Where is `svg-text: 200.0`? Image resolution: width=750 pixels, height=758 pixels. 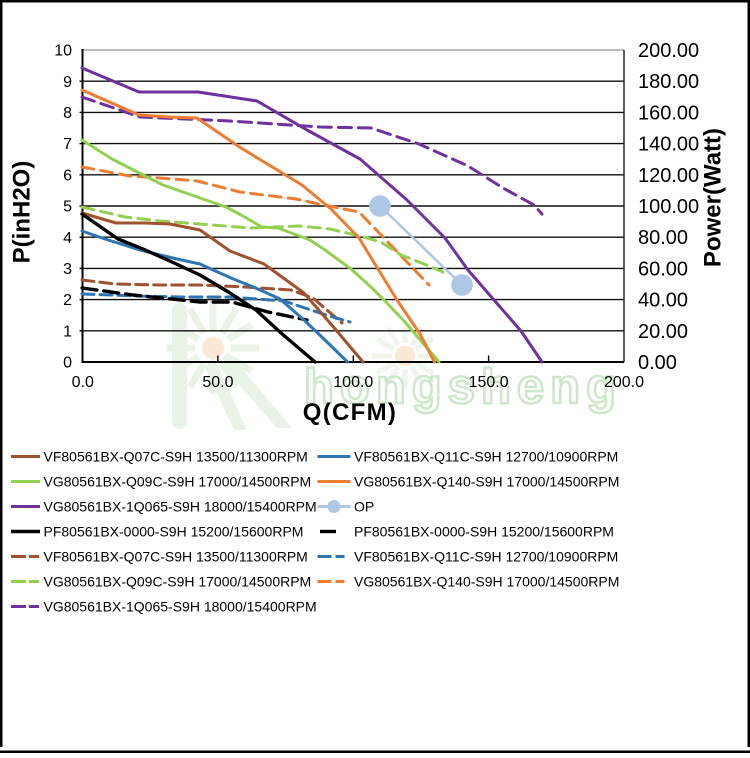
svg-text: 200.0 is located at coordinates (624, 382).